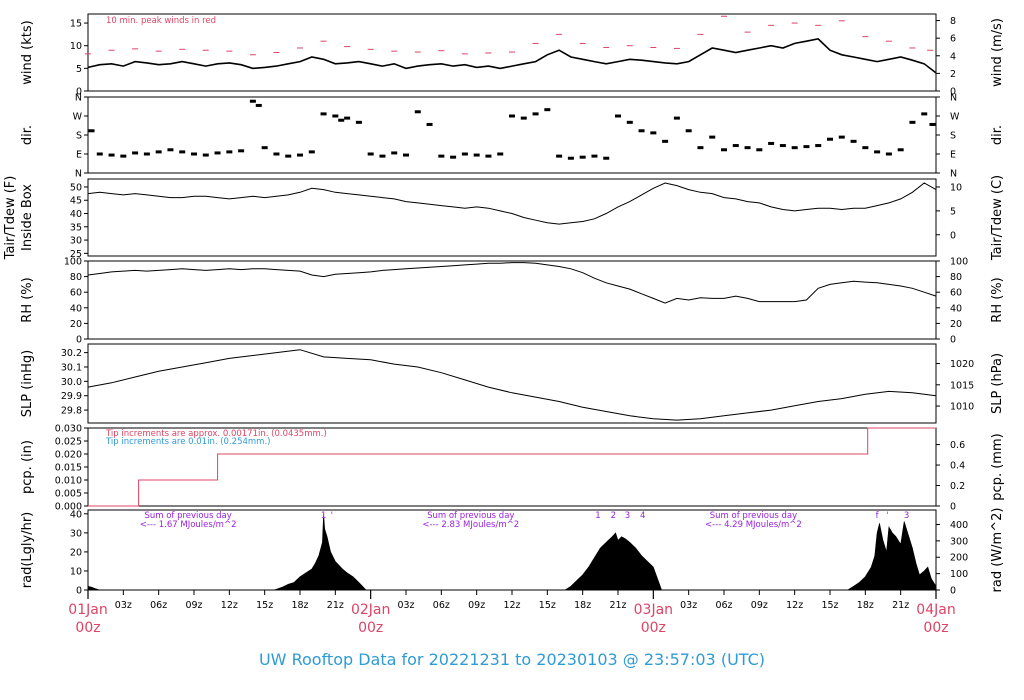  I want to click on dir-right-tick-label: N, so click(953, 98).